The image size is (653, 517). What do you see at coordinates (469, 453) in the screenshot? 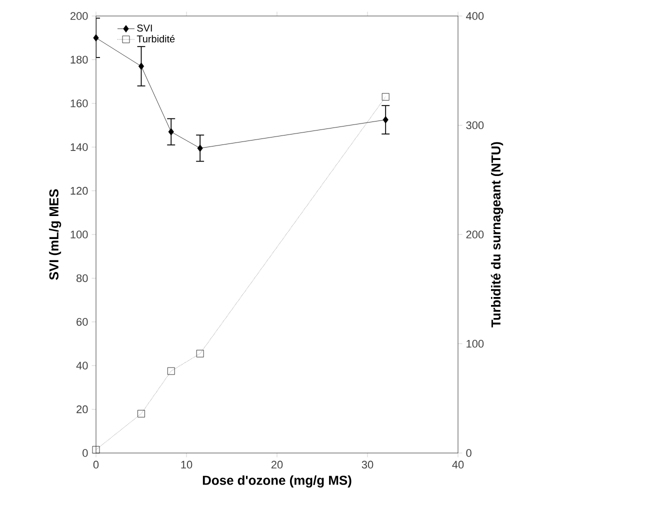
I see `y2-tick-label: 0` at bounding box center [469, 453].